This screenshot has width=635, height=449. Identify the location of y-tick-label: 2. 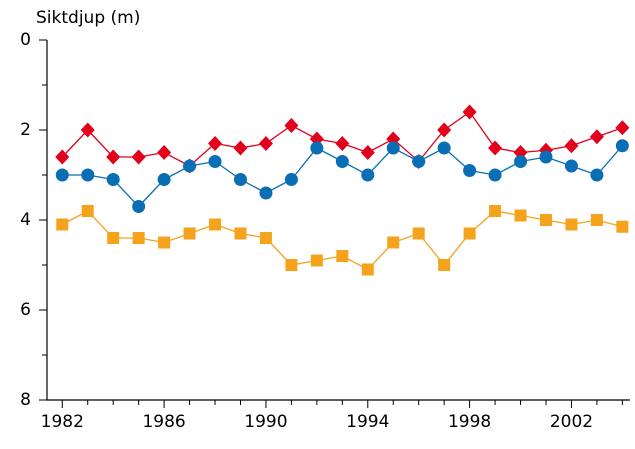
(25, 130).